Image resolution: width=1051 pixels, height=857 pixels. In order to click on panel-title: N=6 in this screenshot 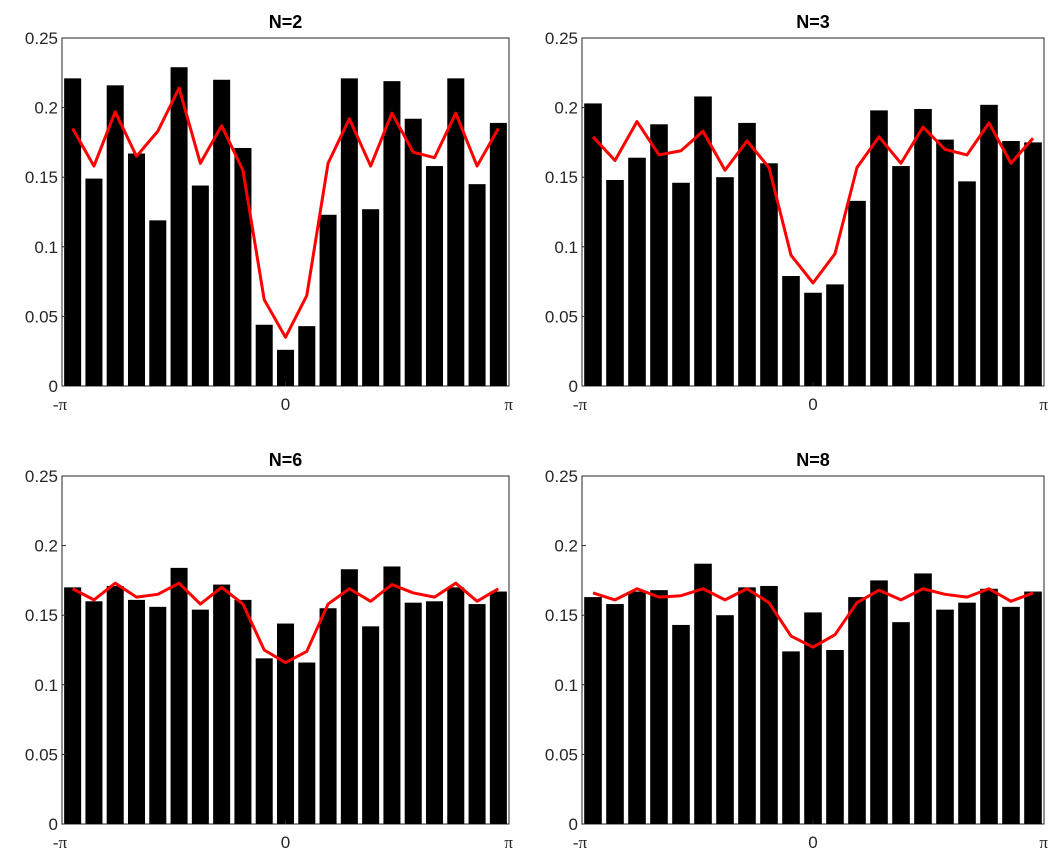, I will do `click(286, 460)`.